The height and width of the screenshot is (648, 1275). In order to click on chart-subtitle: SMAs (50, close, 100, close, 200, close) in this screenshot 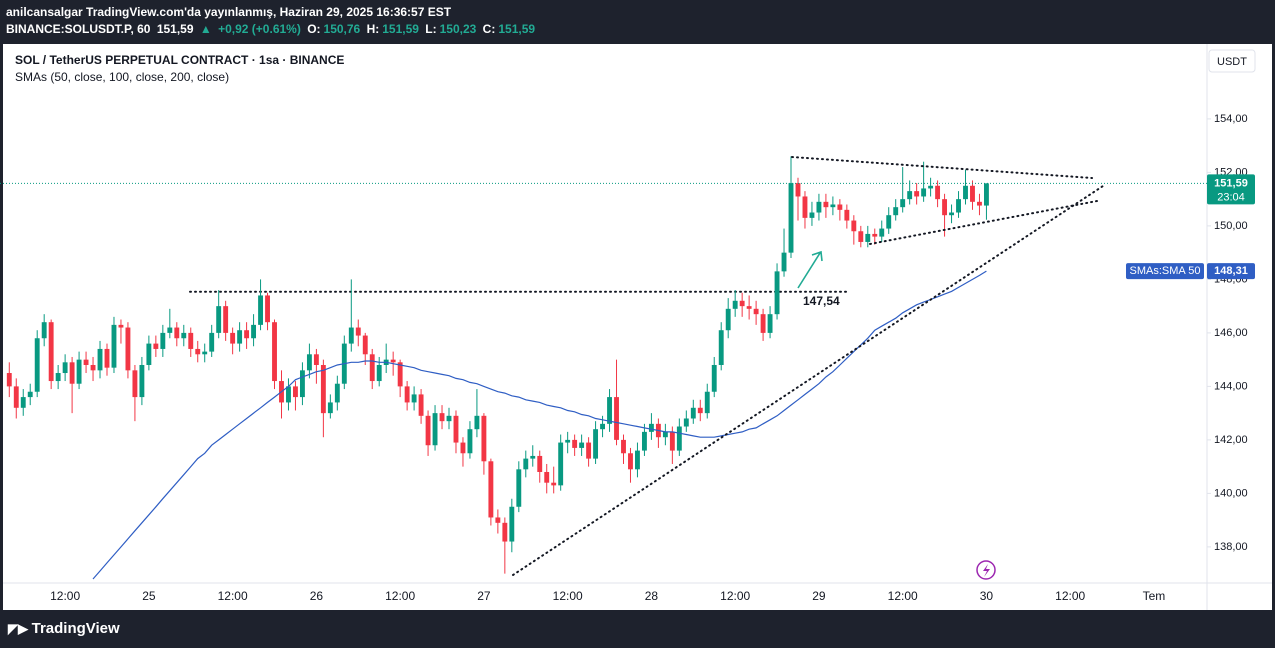, I will do `click(122, 77)`.